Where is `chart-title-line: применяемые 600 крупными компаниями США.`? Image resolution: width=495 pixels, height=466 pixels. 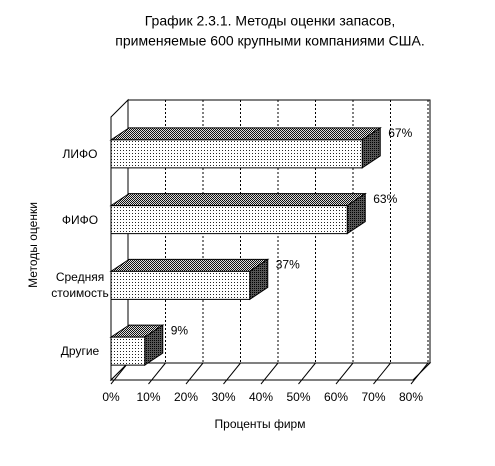
chart-title-line: применяемые 600 крупными компаниями США. is located at coordinates (269, 41).